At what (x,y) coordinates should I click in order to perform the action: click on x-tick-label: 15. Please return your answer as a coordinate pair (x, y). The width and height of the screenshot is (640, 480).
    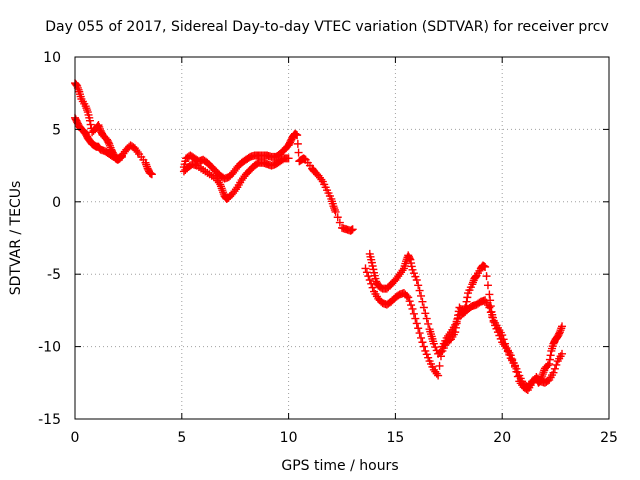
    Looking at the image, I should click on (395, 438).